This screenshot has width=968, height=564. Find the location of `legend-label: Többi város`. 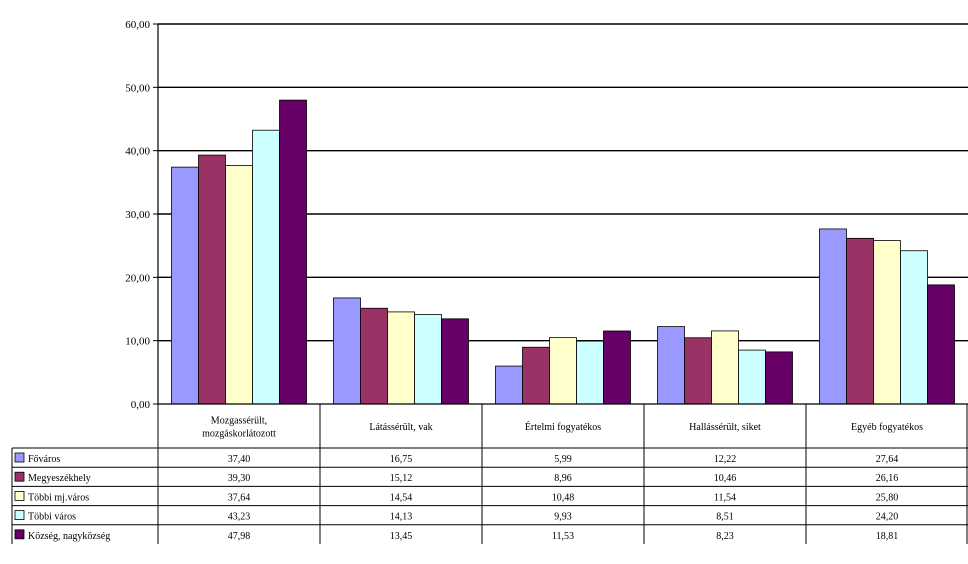

legend-label: Többi város is located at coordinates (52, 517).